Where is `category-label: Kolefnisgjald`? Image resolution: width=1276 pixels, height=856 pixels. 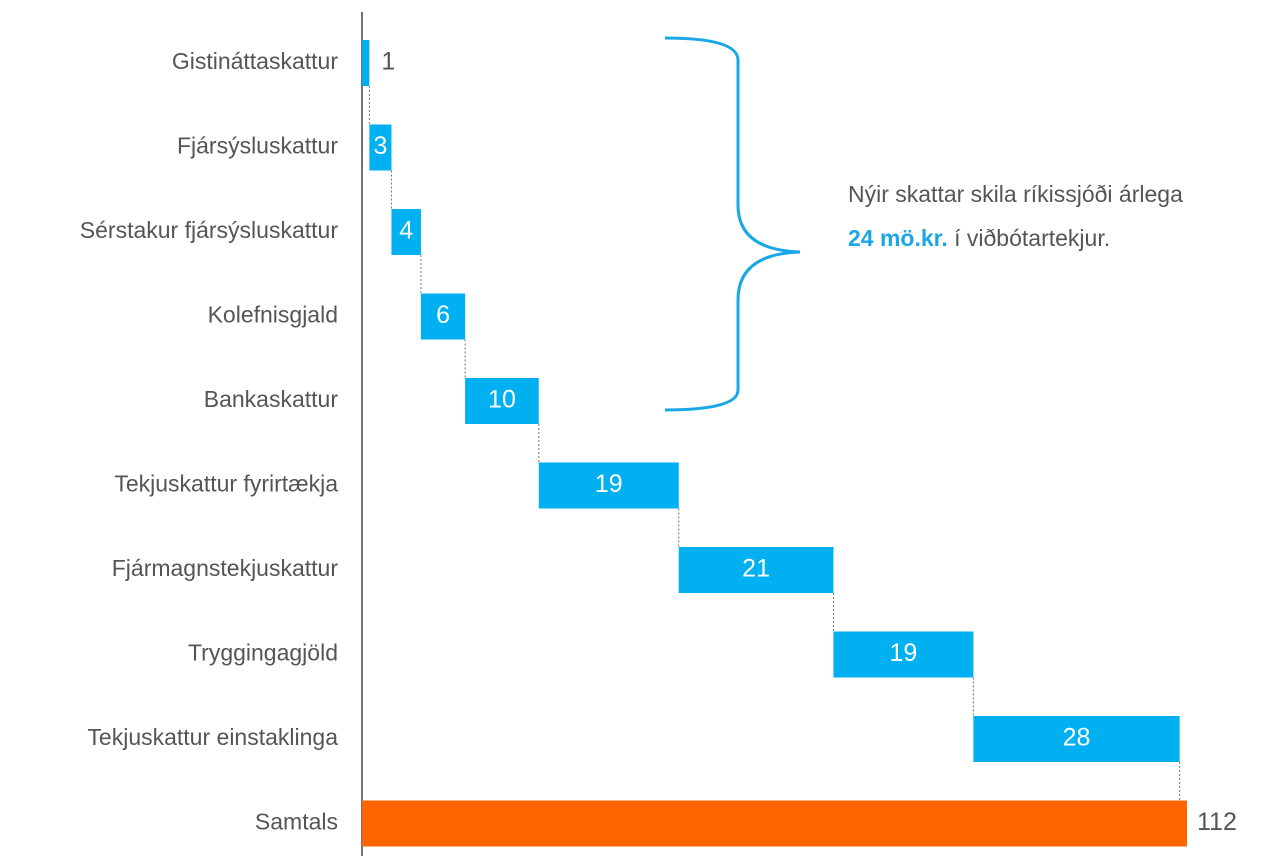 category-label: Kolefnisgjald is located at coordinates (273, 315).